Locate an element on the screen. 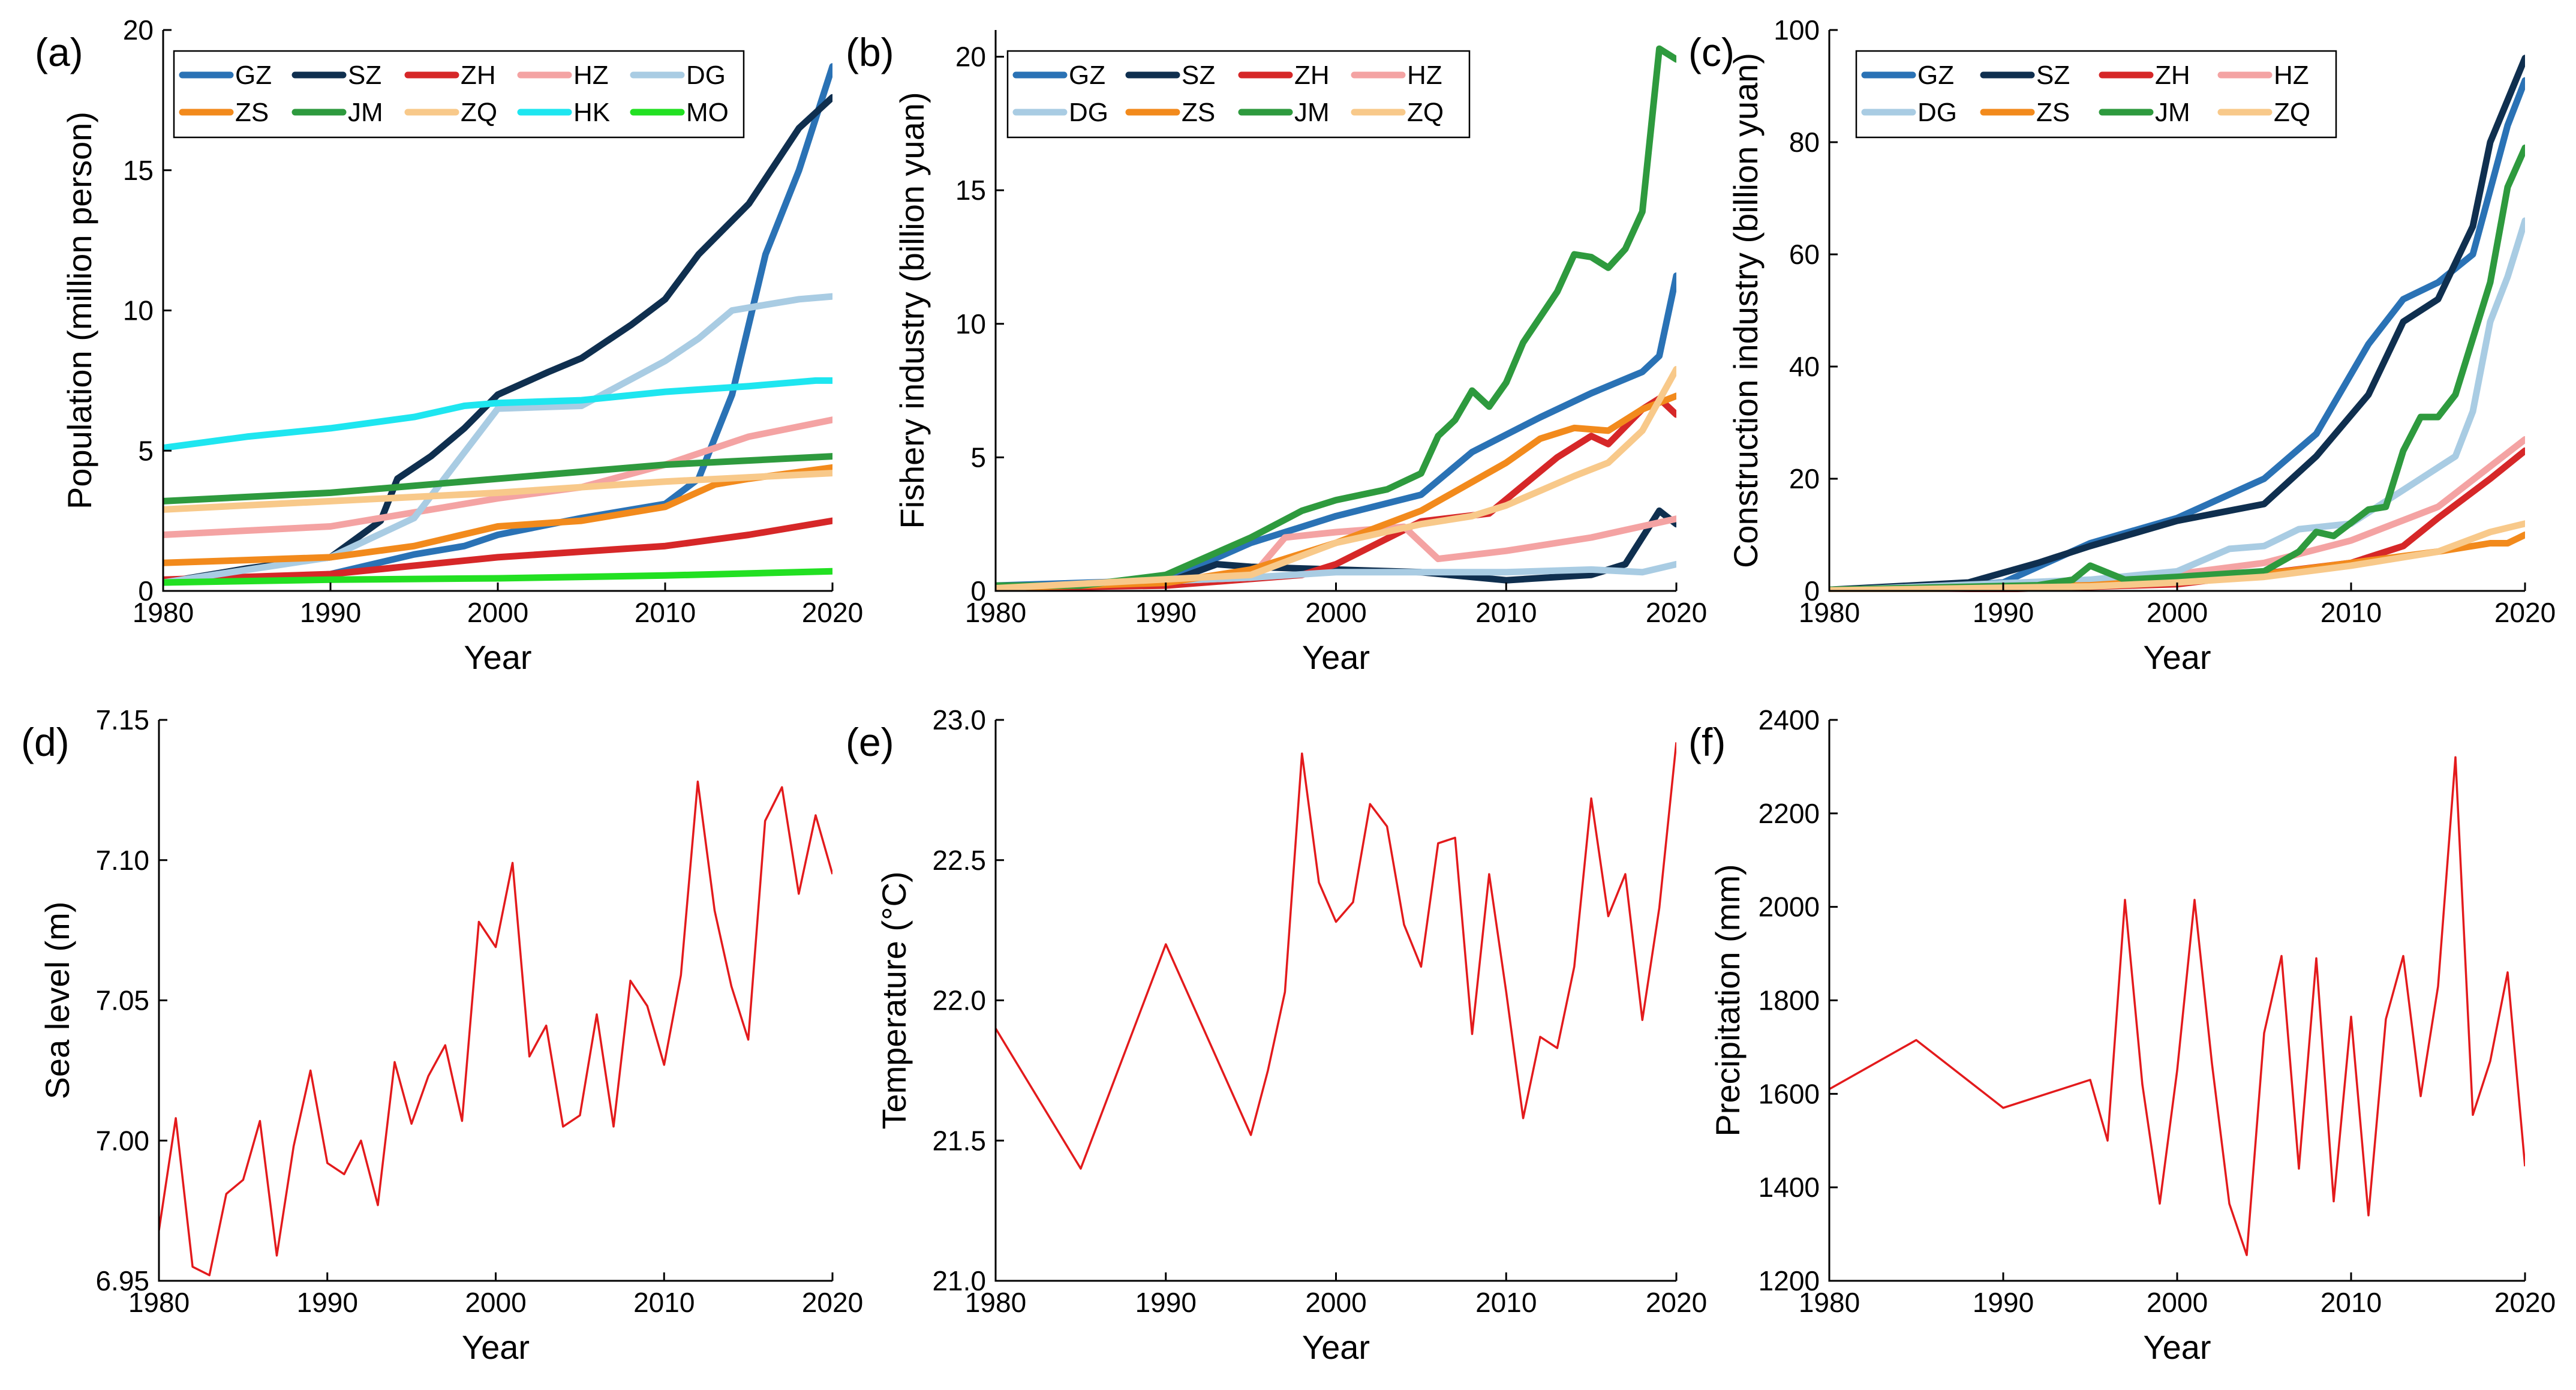 The image size is (2576, 1390). series-line-dg is located at coordinates (498, 440).